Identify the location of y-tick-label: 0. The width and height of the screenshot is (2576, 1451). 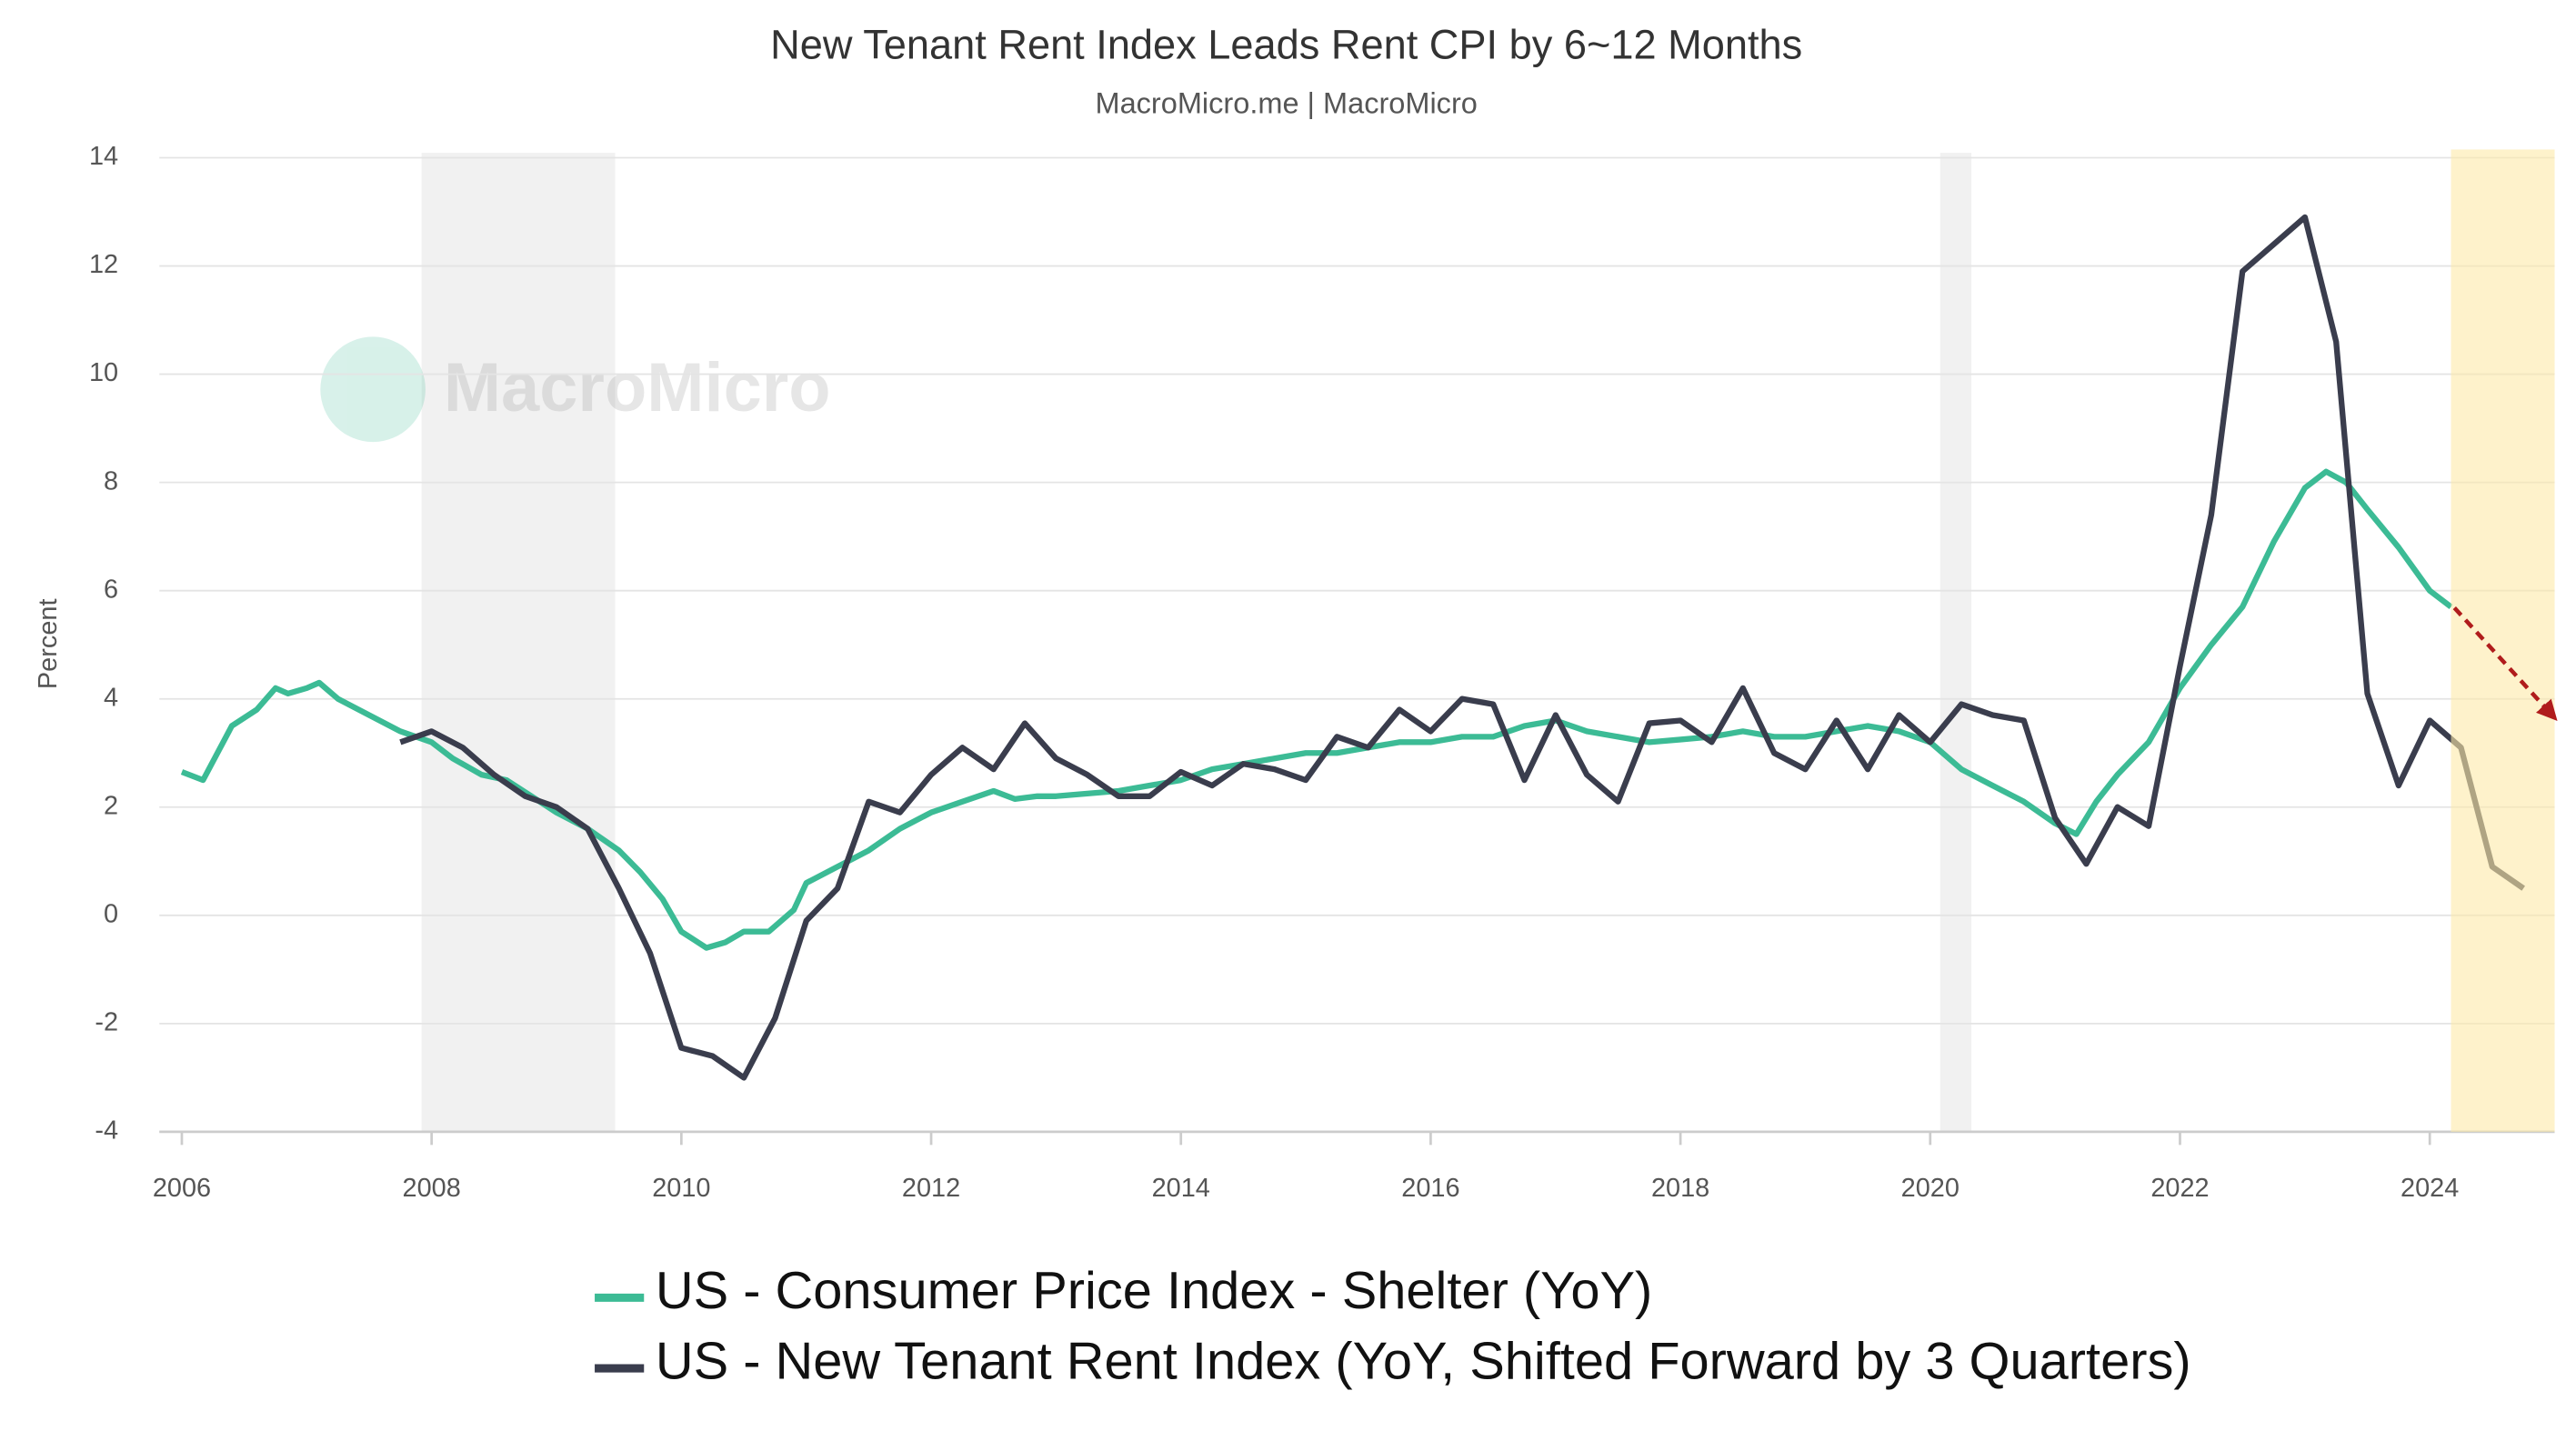
(111, 914).